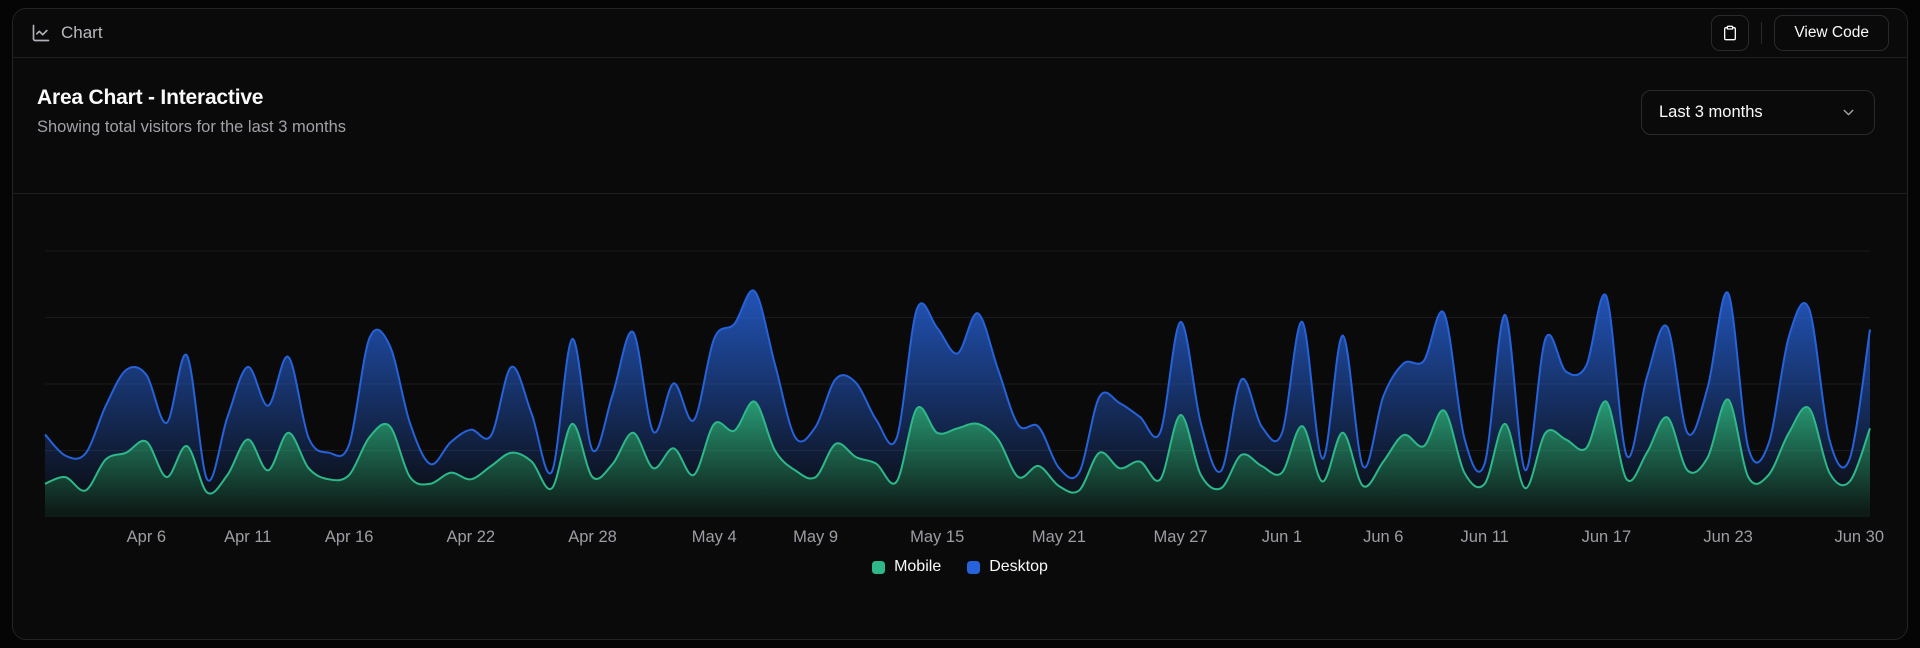 Image resolution: width=1920 pixels, height=648 pixels. What do you see at coordinates (1383, 537) in the screenshot?
I see `x-tick-label: Jun 6` at bounding box center [1383, 537].